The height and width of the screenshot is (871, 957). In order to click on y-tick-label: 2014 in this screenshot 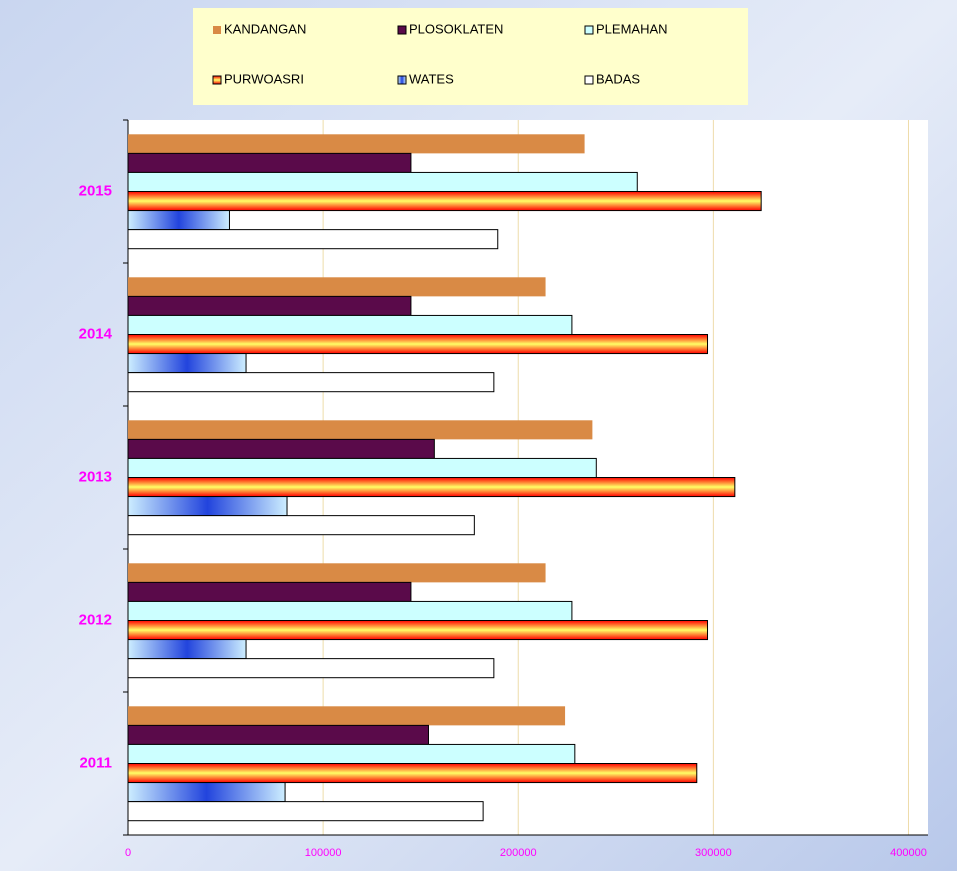, I will do `click(96, 333)`.